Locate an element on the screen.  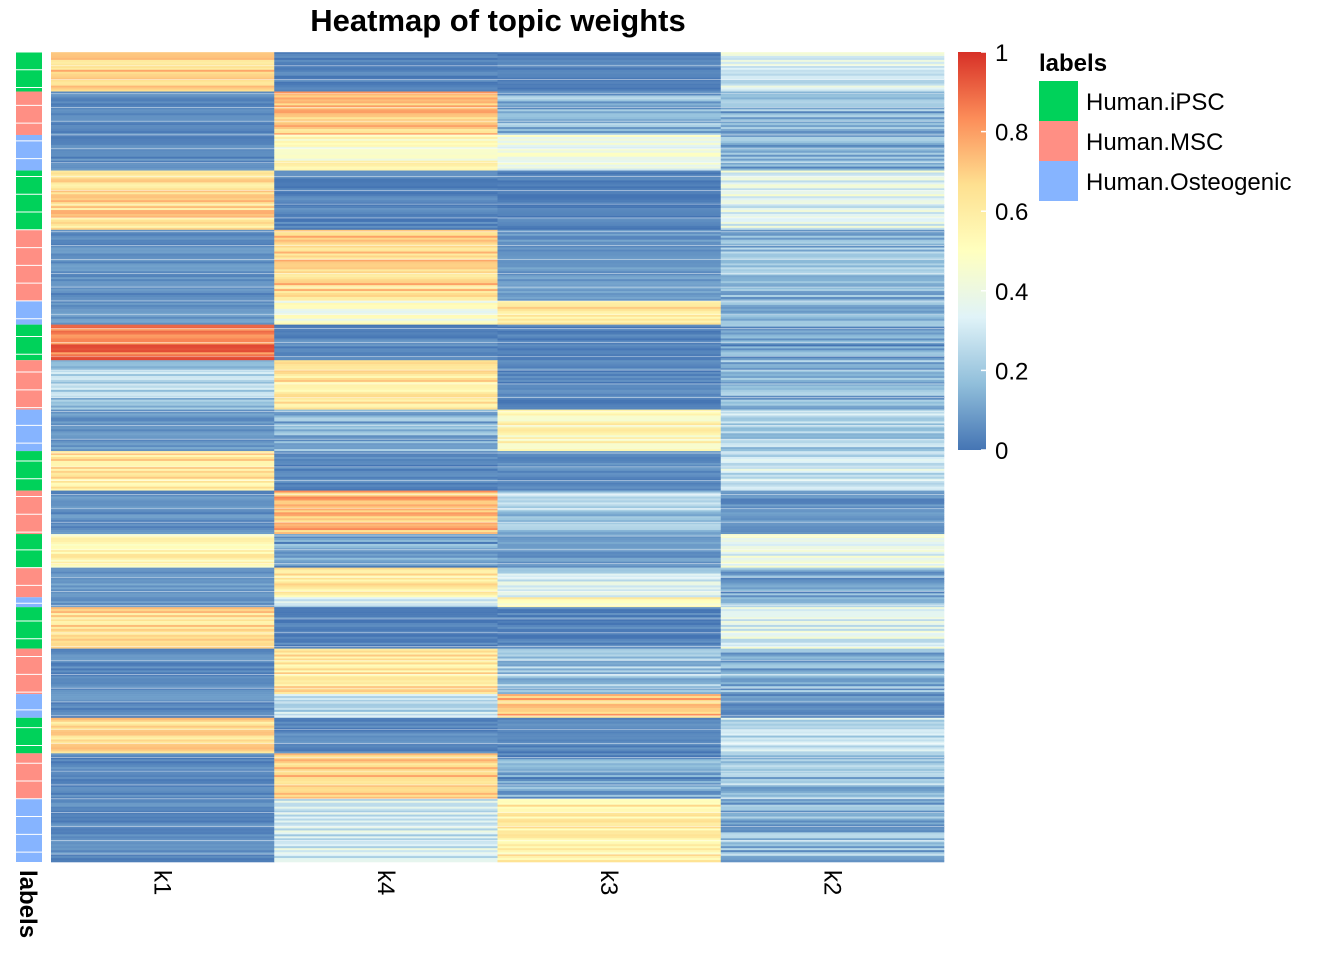
column-label-k2: k2 is located at coordinates (831, 882).